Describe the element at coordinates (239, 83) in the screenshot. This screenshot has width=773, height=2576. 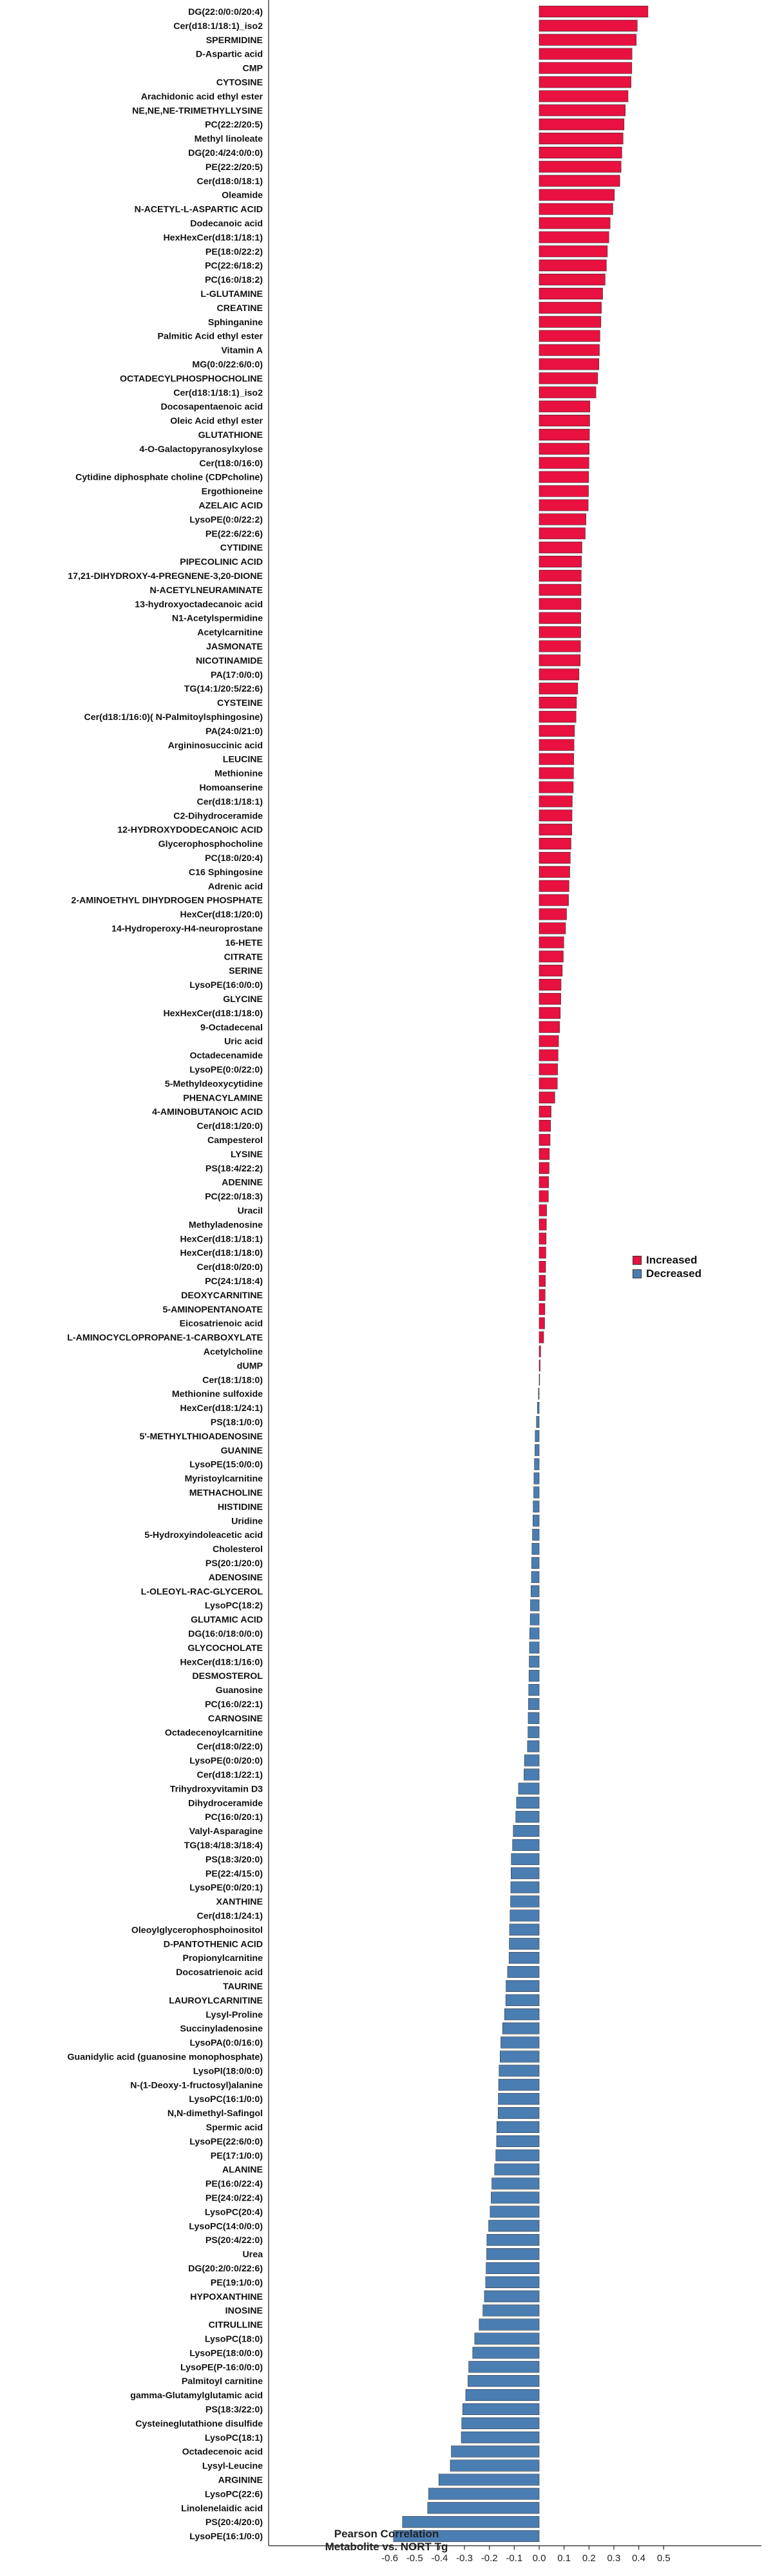
I see `category-label-5: CYTOSINE` at that location.